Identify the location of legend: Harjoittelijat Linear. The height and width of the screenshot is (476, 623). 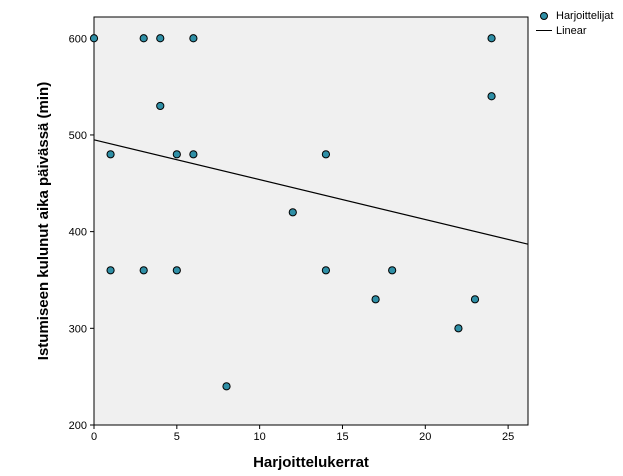
(574, 23).